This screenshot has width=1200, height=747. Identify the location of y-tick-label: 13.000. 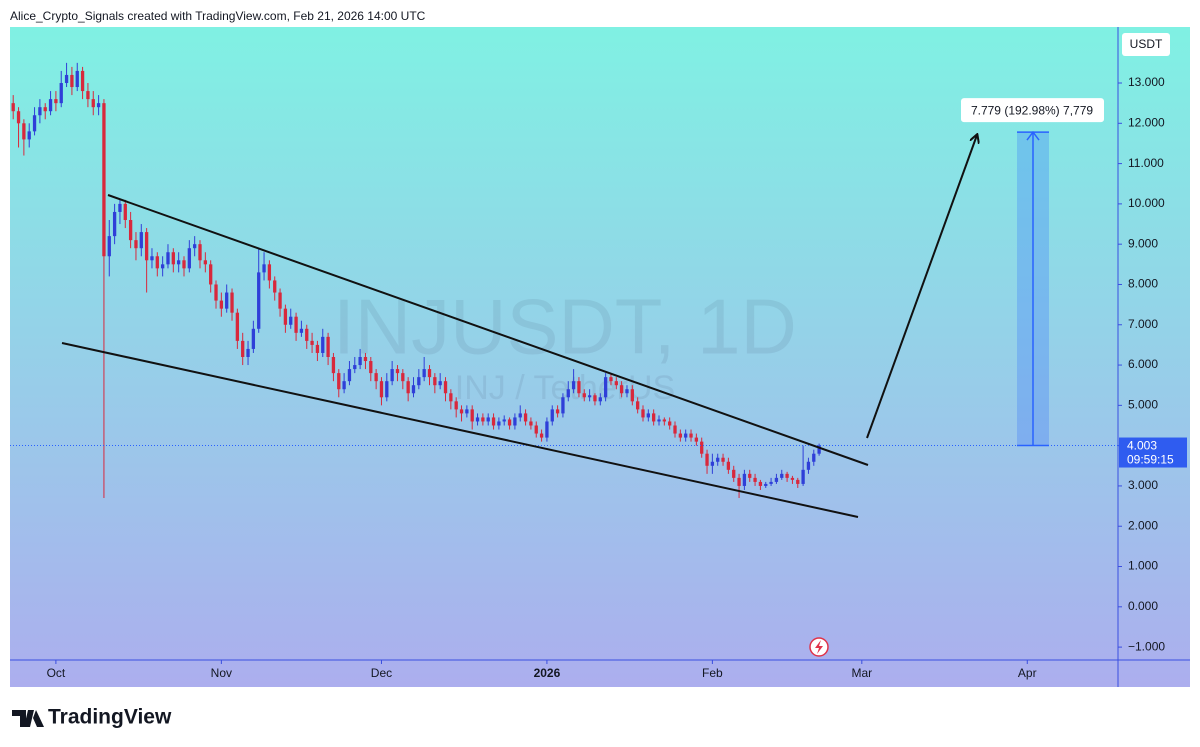
(1146, 82).